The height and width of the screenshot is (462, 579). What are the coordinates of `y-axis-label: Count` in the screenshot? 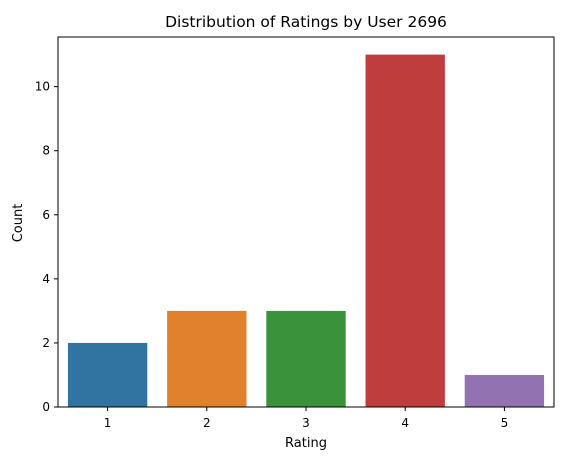 It's located at (18, 223).